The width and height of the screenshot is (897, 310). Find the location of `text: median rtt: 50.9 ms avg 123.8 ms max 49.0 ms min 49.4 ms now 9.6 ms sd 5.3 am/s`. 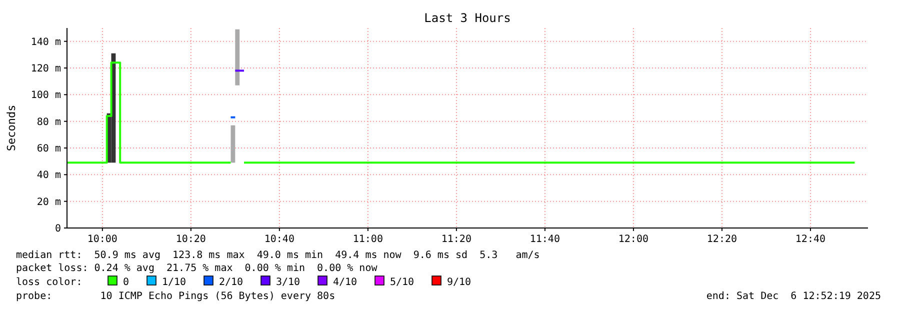

text: median rtt: 50.9 ms avg 123.8 ms max 49.0 ms min 49.4 ms now 9.6 ms sd 5.3 am/s is located at coordinates (278, 255).